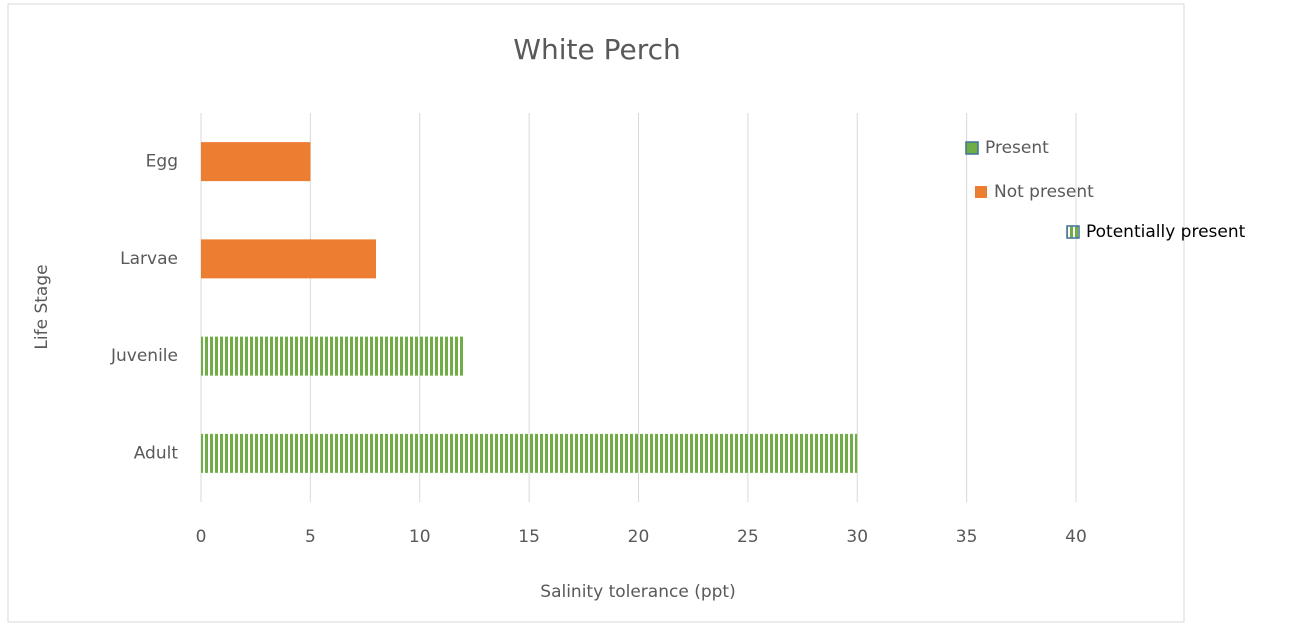  I want to click on y-tick-label: Juvenile, so click(144, 356).